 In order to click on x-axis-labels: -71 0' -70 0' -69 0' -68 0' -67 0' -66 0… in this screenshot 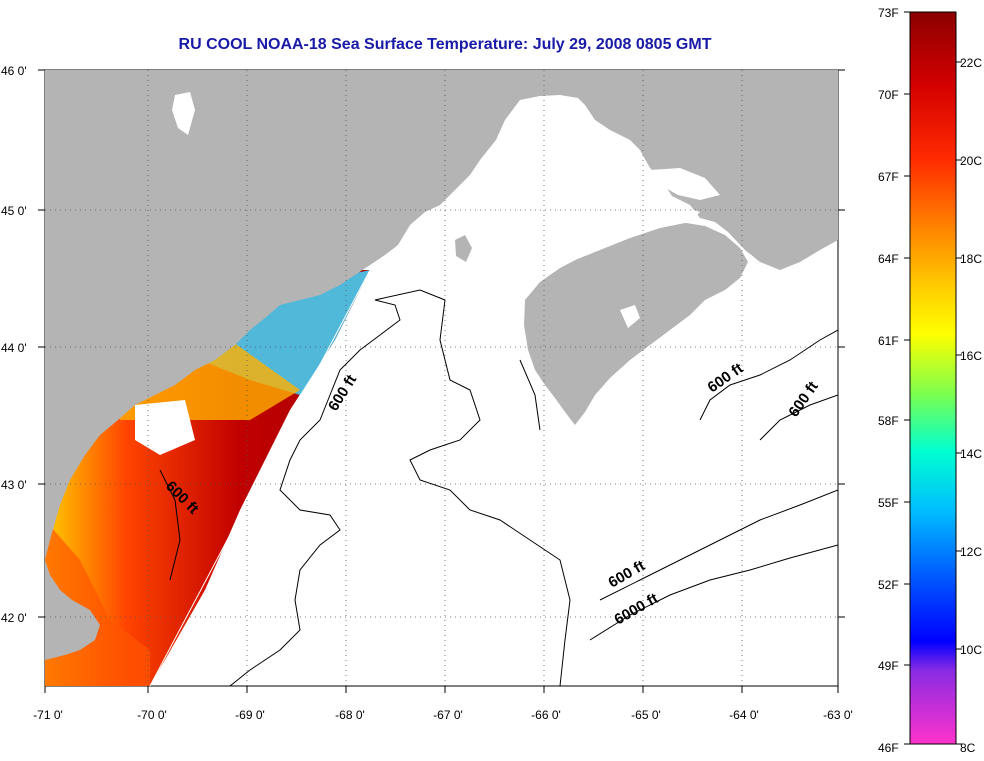, I will do `click(443, 715)`.